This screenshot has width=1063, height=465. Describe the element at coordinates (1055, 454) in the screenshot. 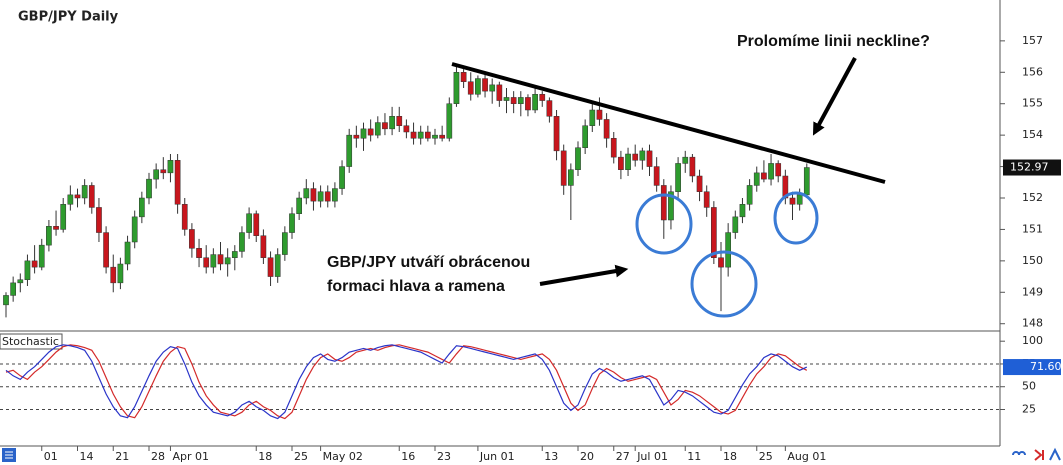

I see `scale-icon` at that location.